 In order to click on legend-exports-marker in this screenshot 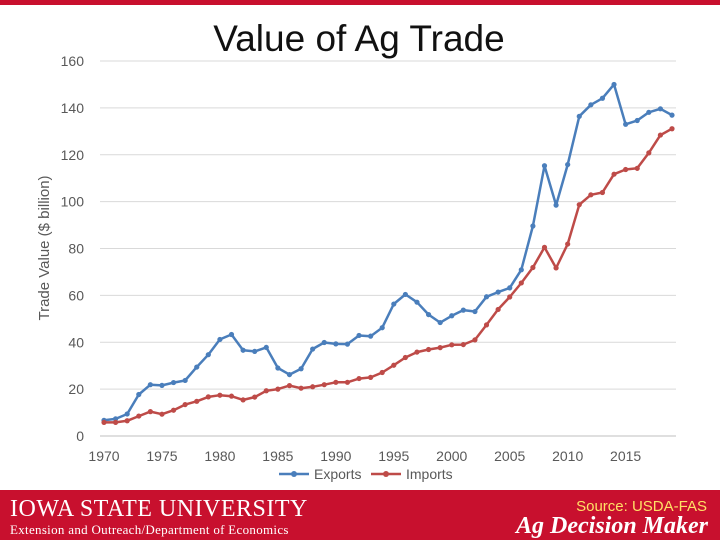, I will do `click(294, 474)`.